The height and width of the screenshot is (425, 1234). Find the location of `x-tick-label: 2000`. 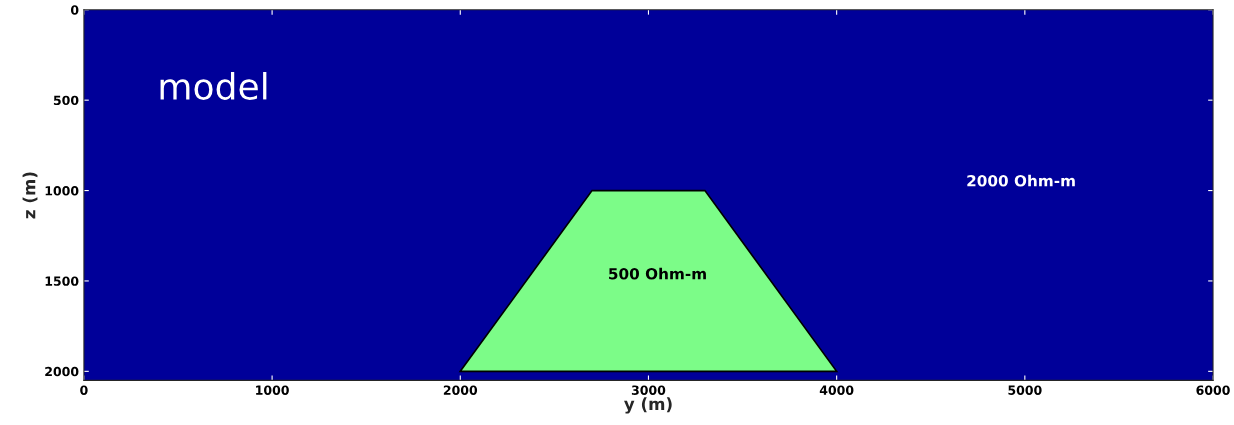

x-tick-label: 2000 is located at coordinates (460, 390).